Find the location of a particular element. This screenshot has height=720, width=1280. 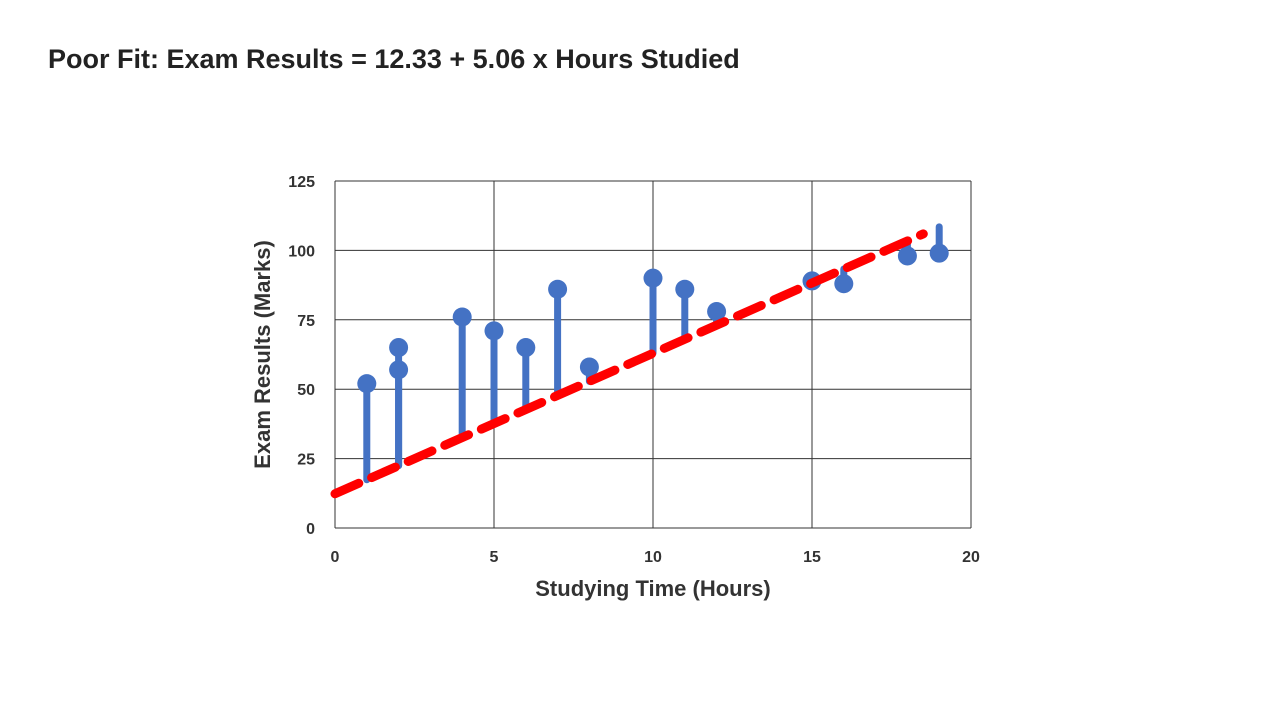

x-tick-label: 10 is located at coordinates (653, 557).